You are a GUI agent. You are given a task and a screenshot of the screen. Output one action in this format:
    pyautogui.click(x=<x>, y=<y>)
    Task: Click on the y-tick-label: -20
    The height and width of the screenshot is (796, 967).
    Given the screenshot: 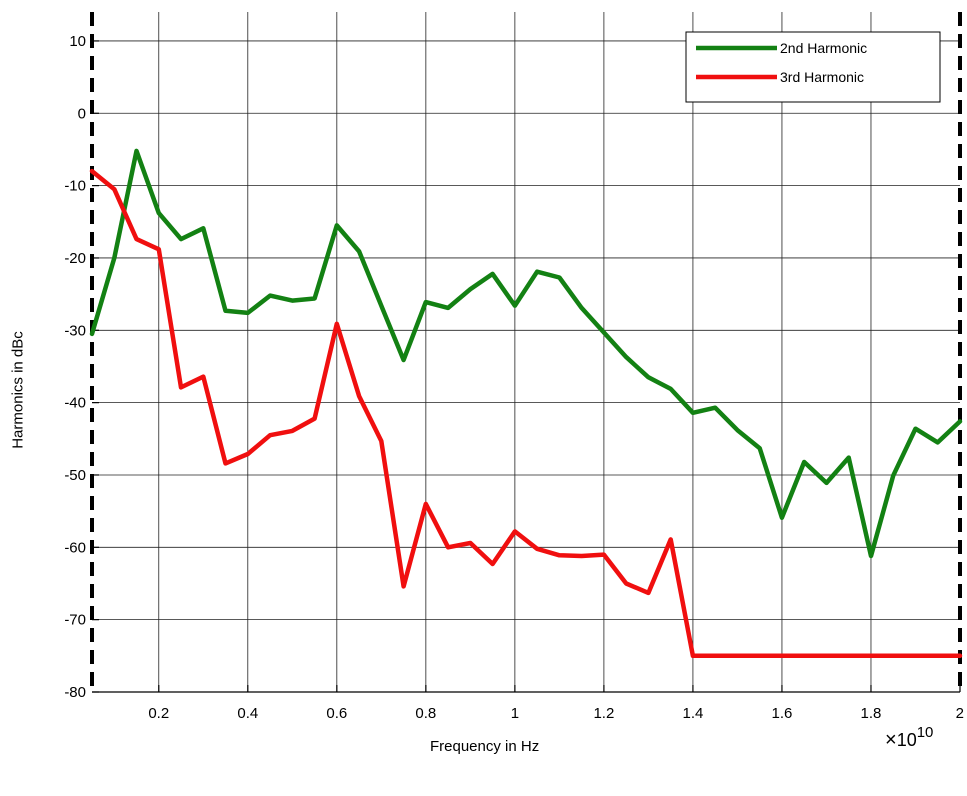 What is the action you would take?
    pyautogui.click(x=75, y=258)
    